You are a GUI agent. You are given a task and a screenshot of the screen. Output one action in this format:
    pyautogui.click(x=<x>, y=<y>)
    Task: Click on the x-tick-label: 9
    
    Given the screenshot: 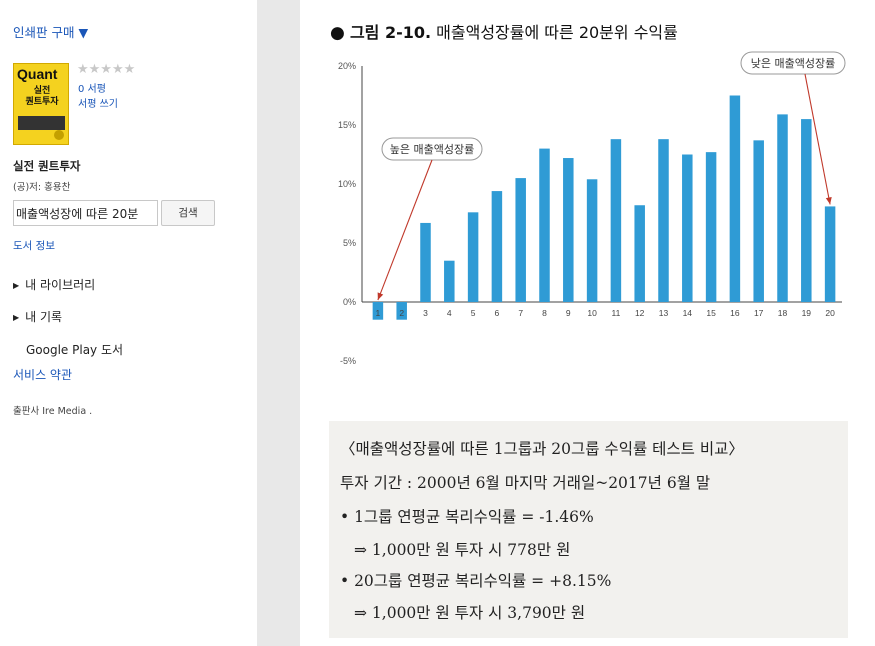 What is the action you would take?
    pyautogui.click(x=568, y=313)
    